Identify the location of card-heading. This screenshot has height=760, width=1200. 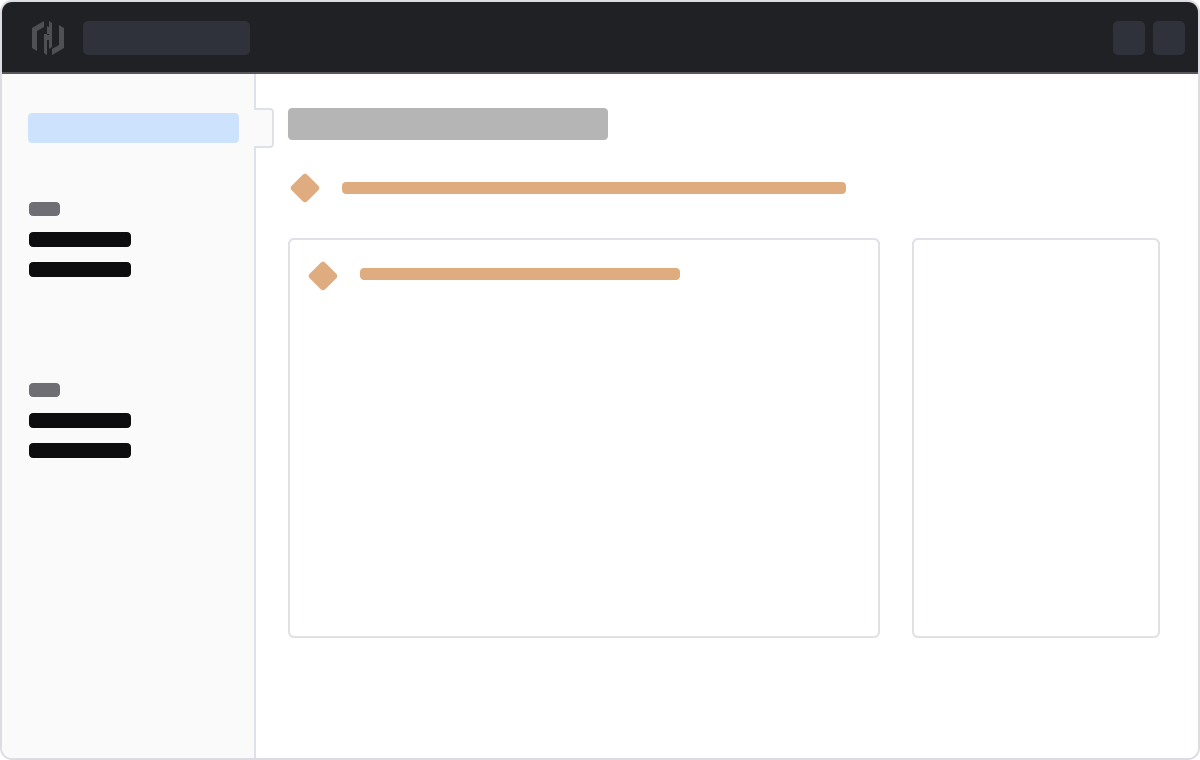
(520, 274).